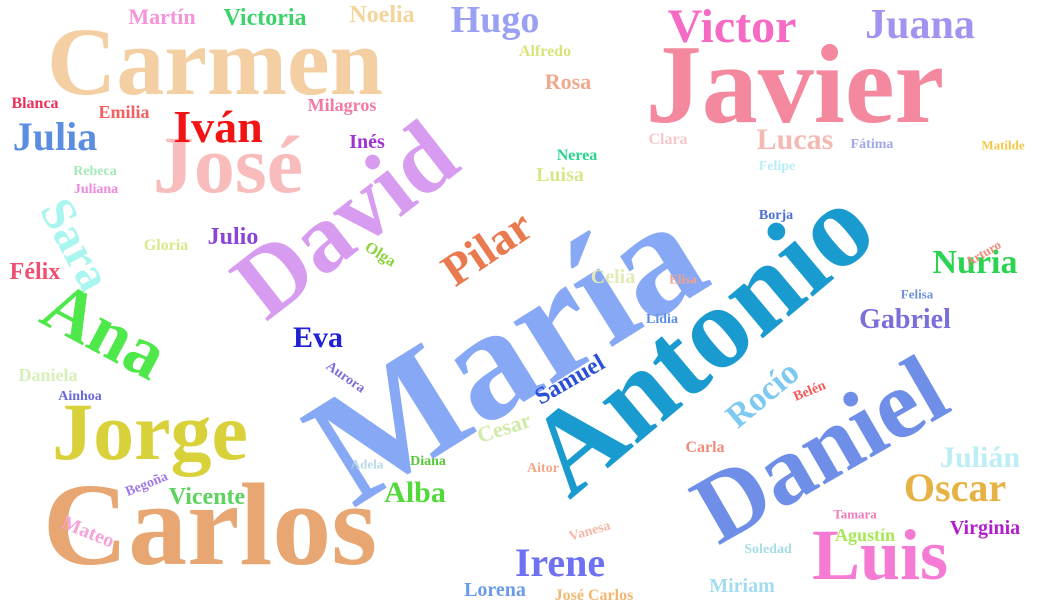  I want to click on word-fatima: Fátima, so click(872, 144).